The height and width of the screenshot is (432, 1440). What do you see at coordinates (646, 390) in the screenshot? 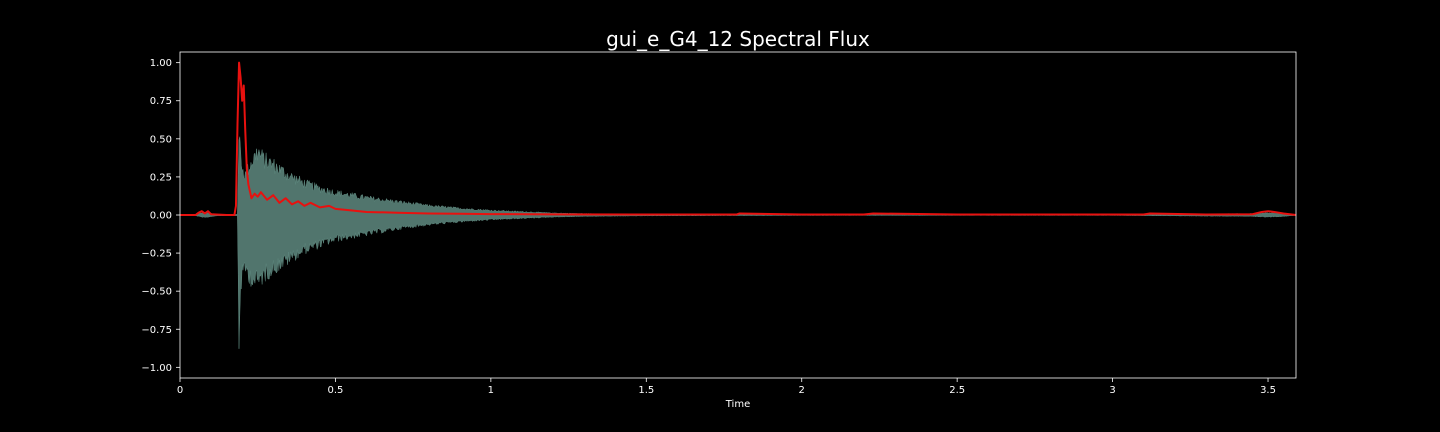
I see `x-tick-label: 1.5` at bounding box center [646, 390].